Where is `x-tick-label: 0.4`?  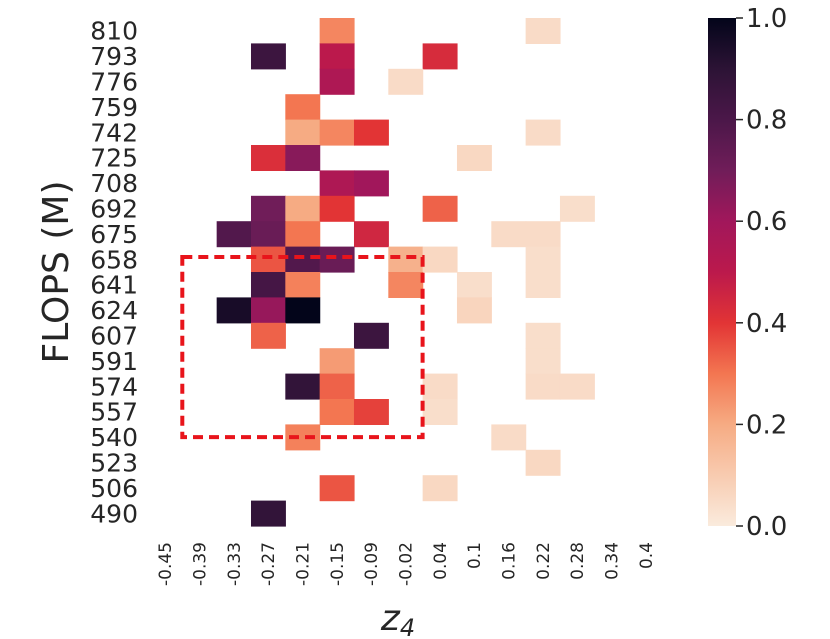
x-tick-label: 0.4 is located at coordinates (647, 555).